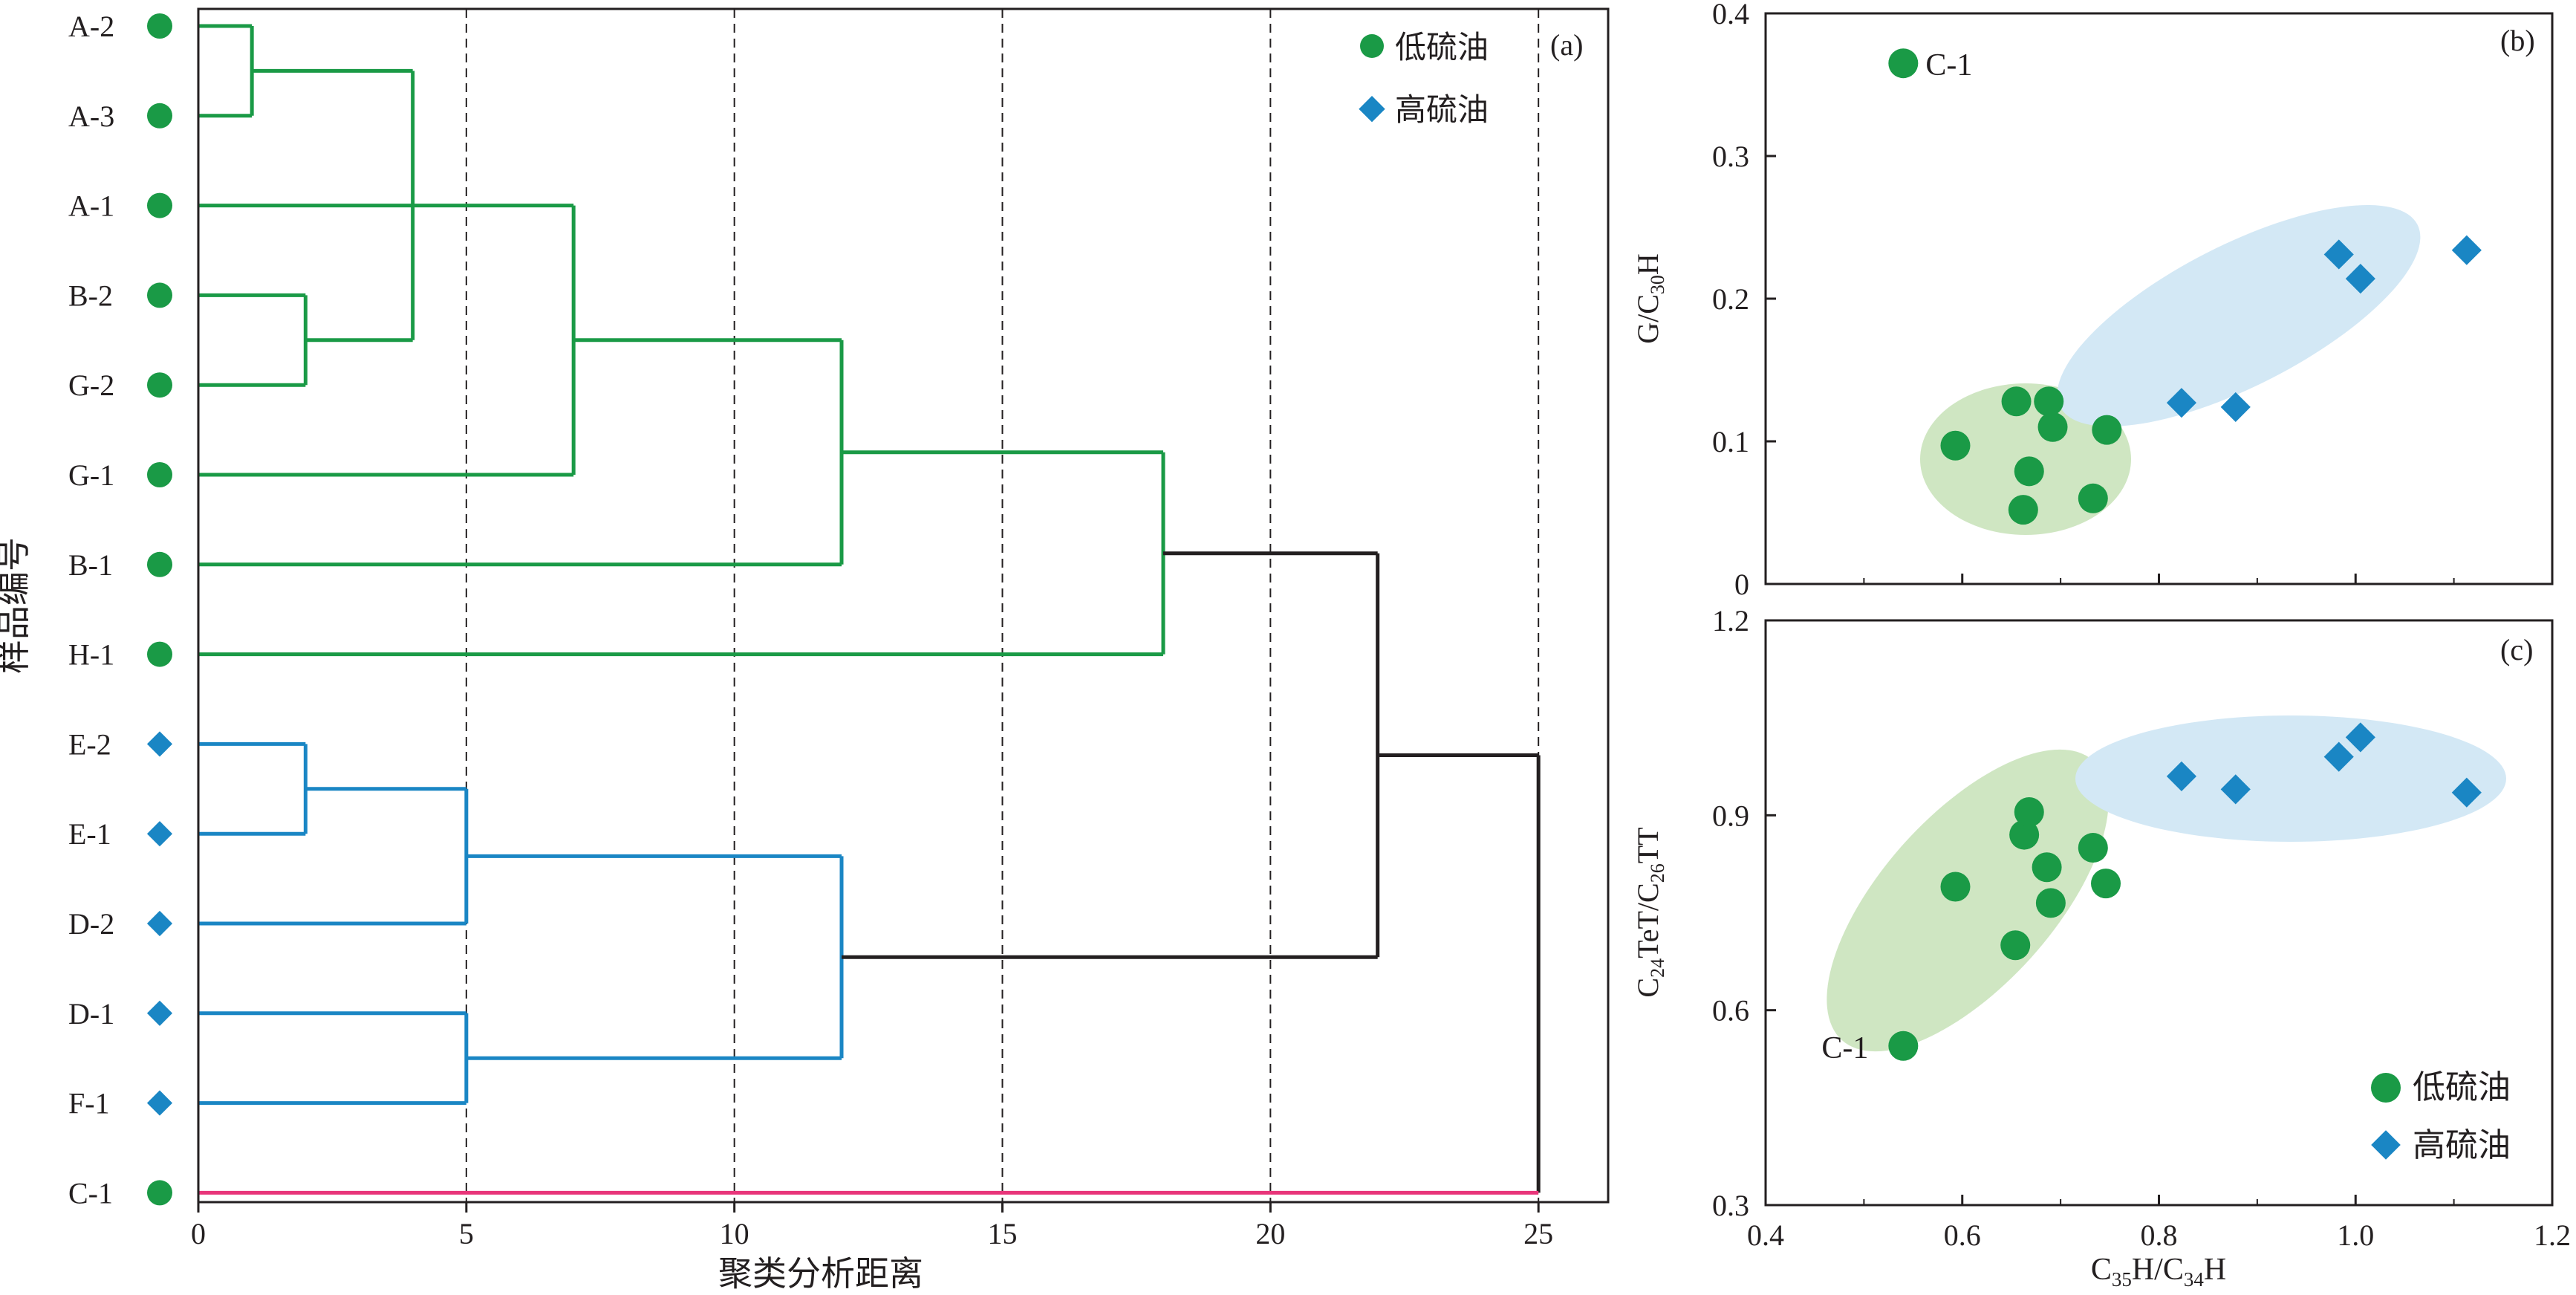 This screenshot has width=2576, height=1295. Describe the element at coordinates (734, 1233) in the screenshot. I see `dendrogram-x-tick-label: 10` at that location.